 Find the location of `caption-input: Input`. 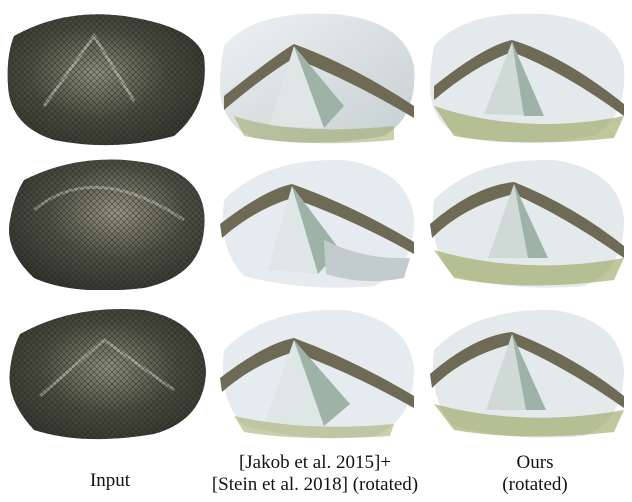

caption-input: Input is located at coordinates (110, 481).